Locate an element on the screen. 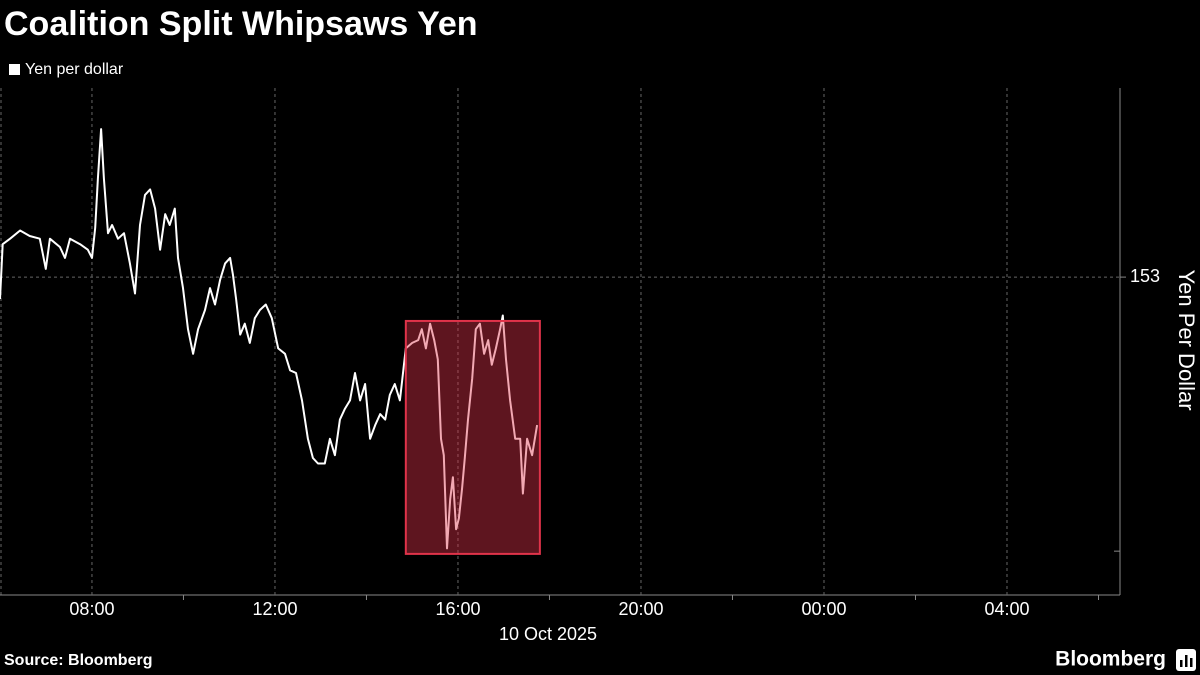 This screenshot has width=1200, height=675. x-tick-label: 20:00 is located at coordinates (640, 609).